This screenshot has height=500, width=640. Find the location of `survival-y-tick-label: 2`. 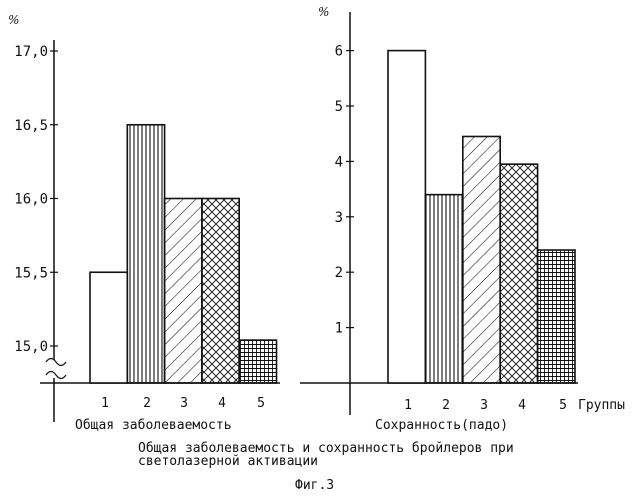

survival-y-tick-label: 2 is located at coordinates (339, 273).